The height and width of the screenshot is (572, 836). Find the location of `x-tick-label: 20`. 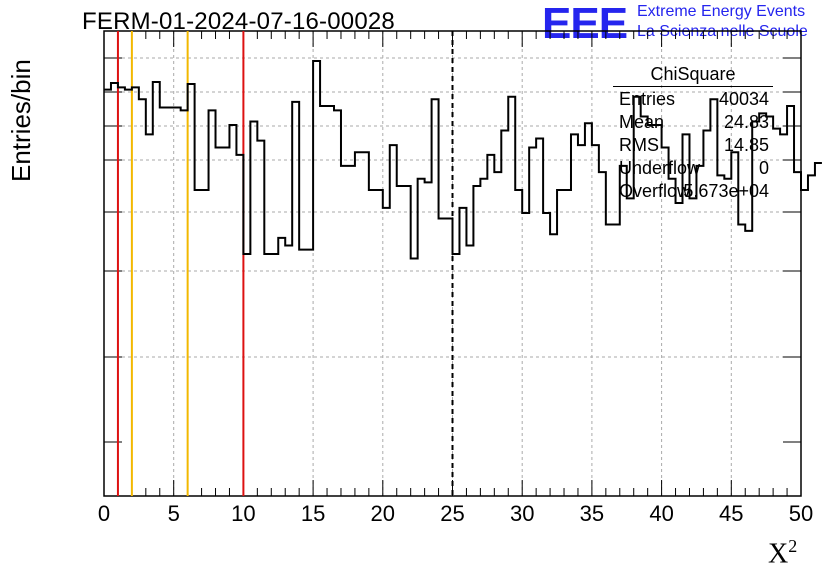

x-tick-label: 20 is located at coordinates (383, 513).